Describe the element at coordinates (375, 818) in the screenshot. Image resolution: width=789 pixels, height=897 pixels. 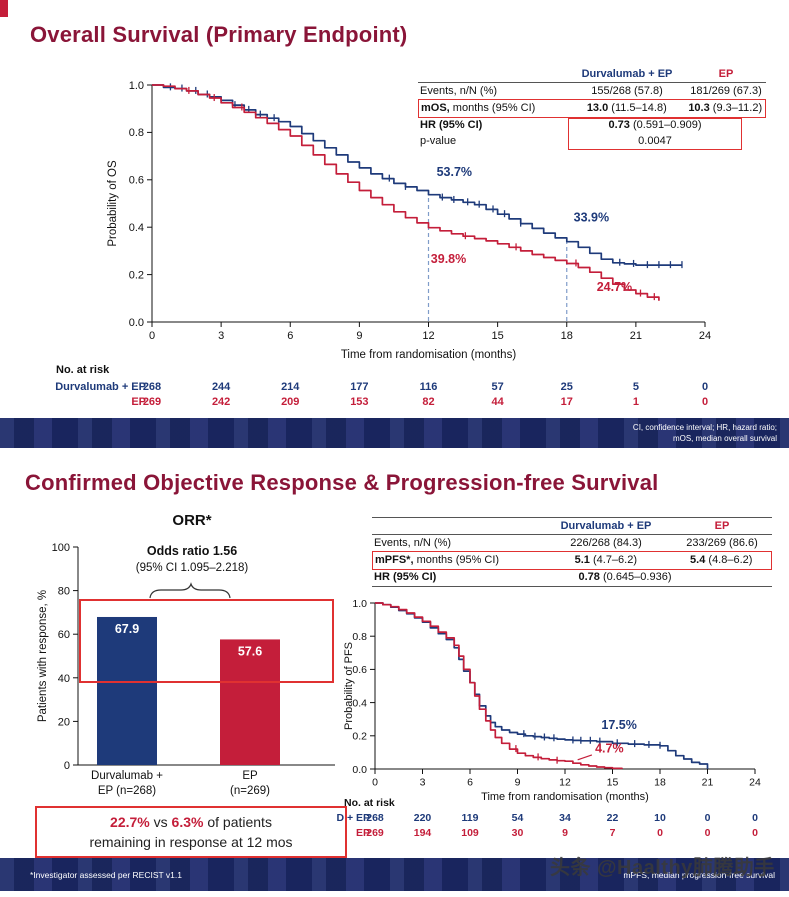
I see `at-risk-value: 268` at that location.